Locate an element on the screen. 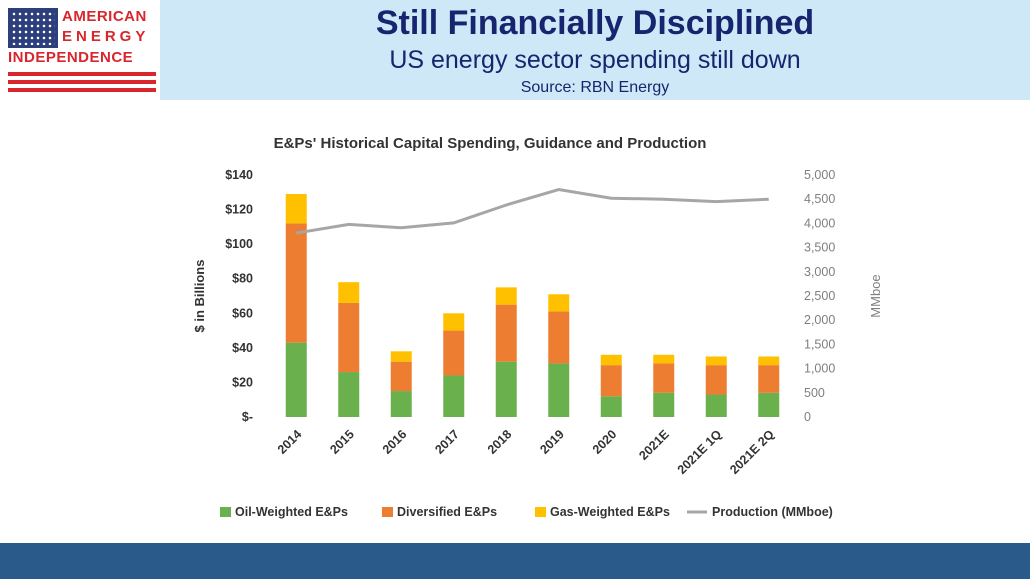  legend-production-label: Production (MMboe) is located at coordinates (772, 512).